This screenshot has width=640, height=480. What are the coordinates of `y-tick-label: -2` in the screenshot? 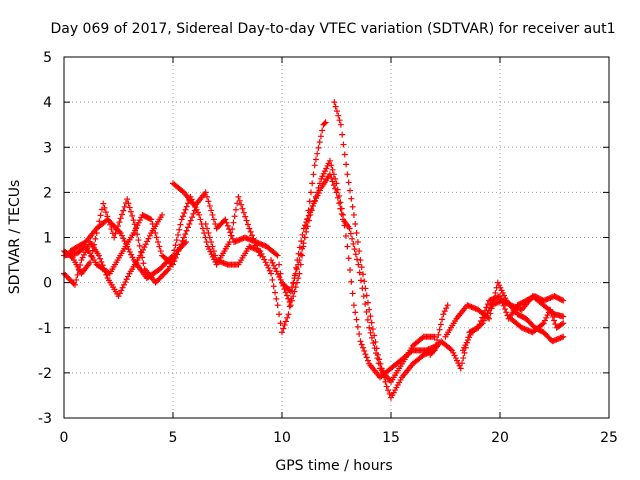 It's located at (45, 374).